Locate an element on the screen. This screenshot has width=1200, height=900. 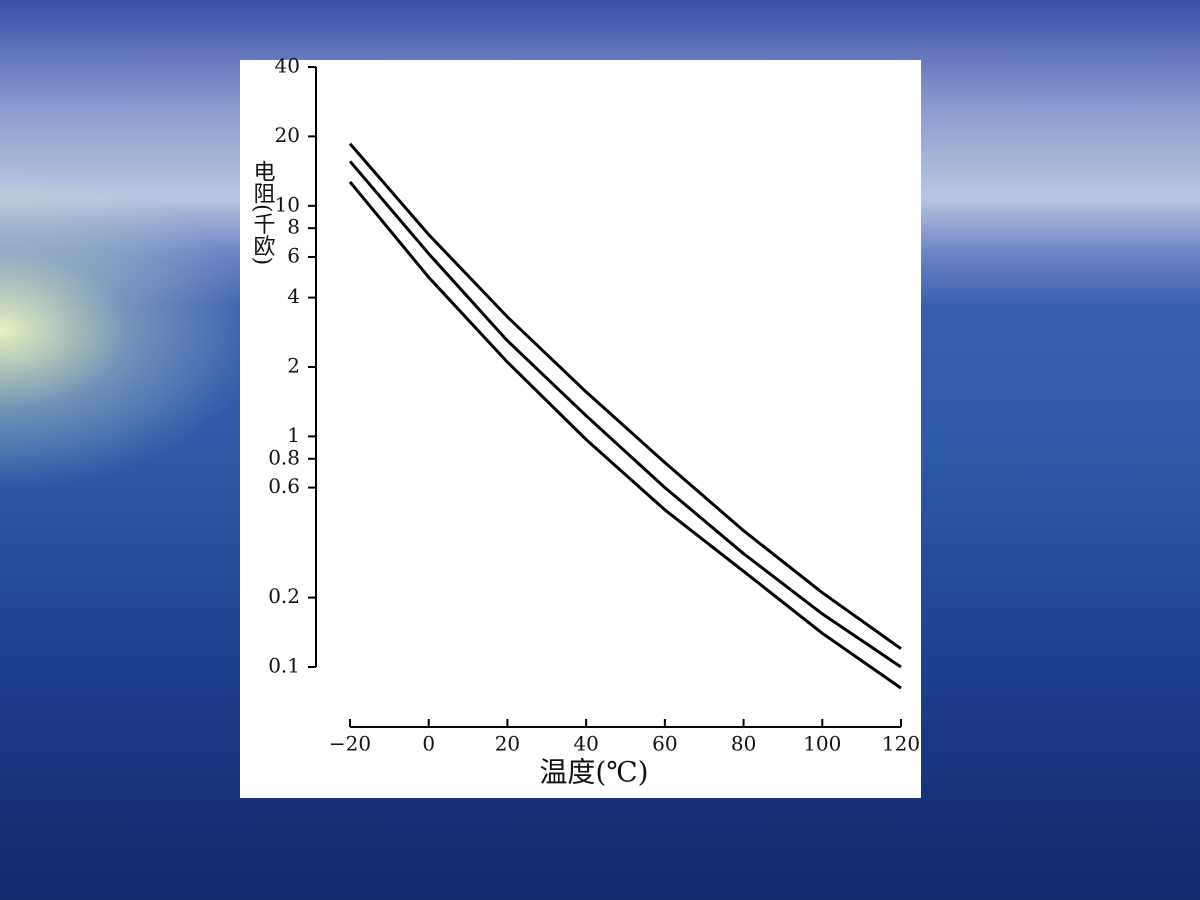
x-tick-label: 20 is located at coordinates (507, 744).